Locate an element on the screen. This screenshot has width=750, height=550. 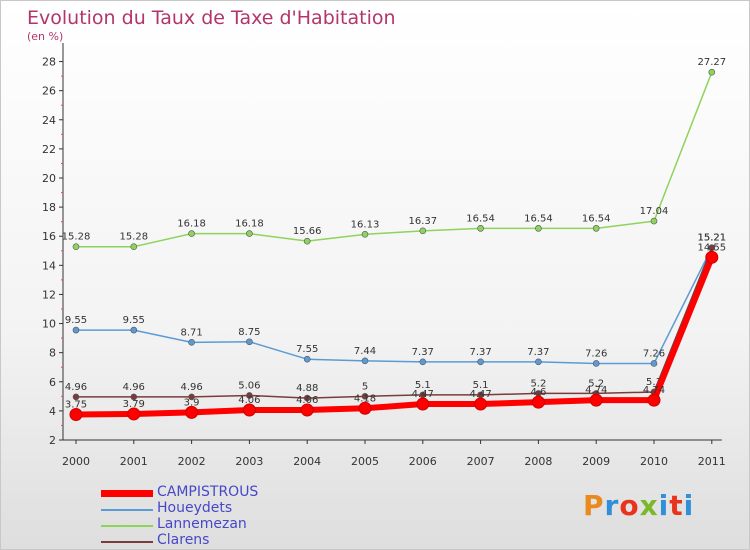
y-tick-label: 8 is located at coordinates (52, 353).